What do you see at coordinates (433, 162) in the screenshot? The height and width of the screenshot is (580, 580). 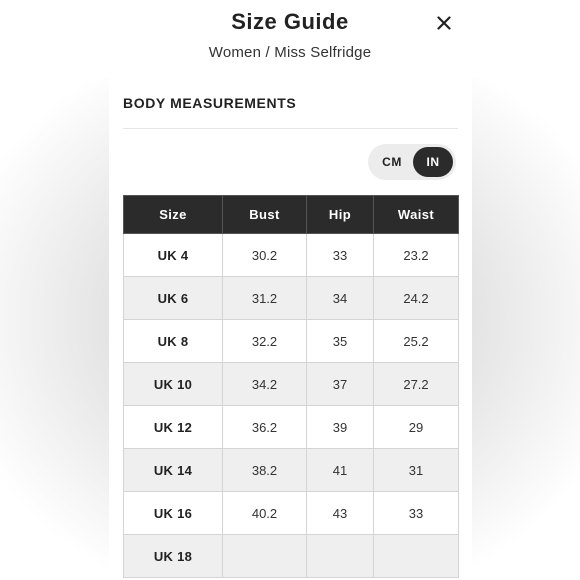 I see `unit-in-button: IN` at bounding box center [433, 162].